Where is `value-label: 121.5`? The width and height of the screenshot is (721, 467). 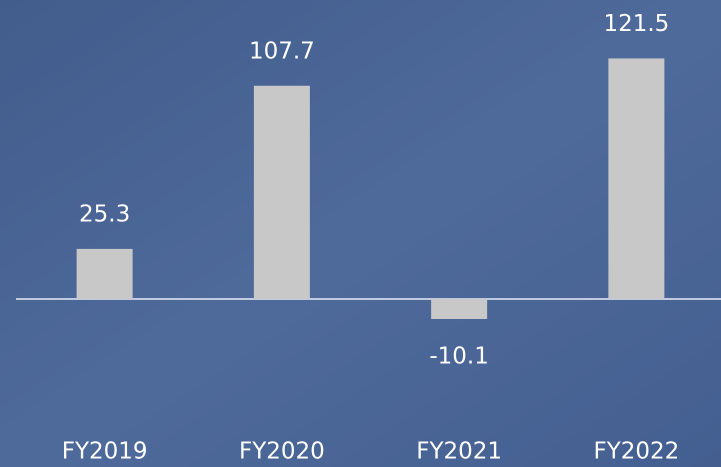
value-label: 121.5 is located at coordinates (636, 24).